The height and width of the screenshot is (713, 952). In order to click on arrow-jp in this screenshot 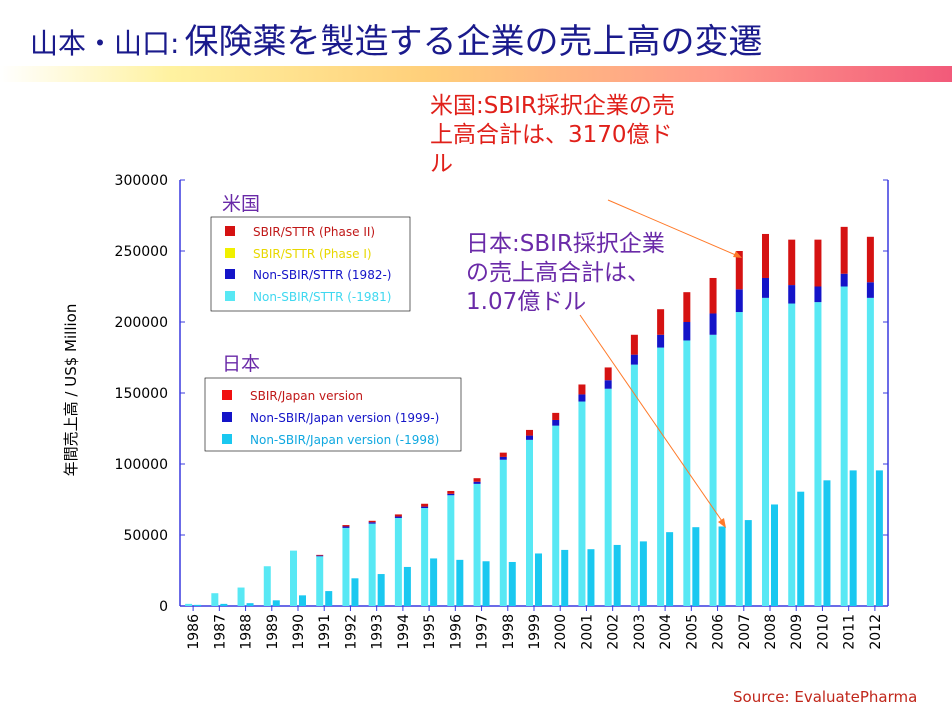, I will do `click(652, 419)`.